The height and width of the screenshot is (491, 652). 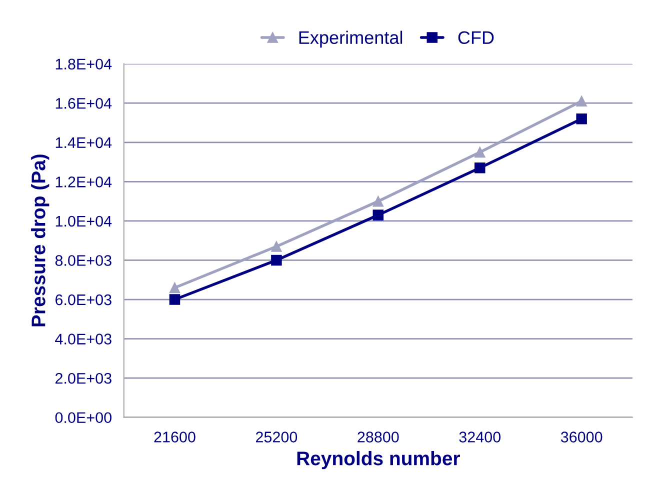 I want to click on y-tick-label: 1.6E+04, so click(x=84, y=103).